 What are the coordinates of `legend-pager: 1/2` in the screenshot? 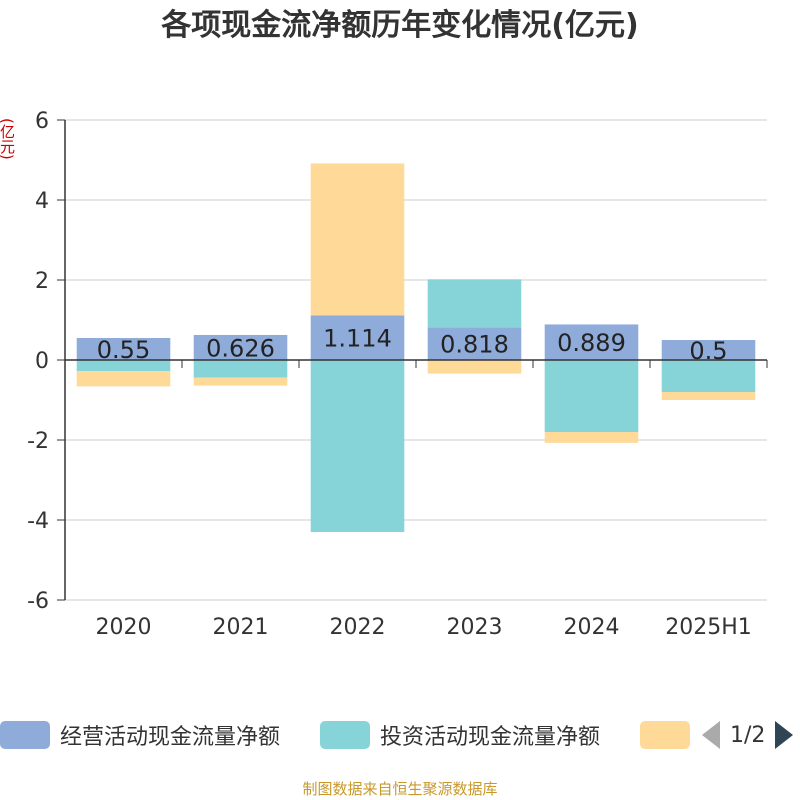 It's located at (748, 735).